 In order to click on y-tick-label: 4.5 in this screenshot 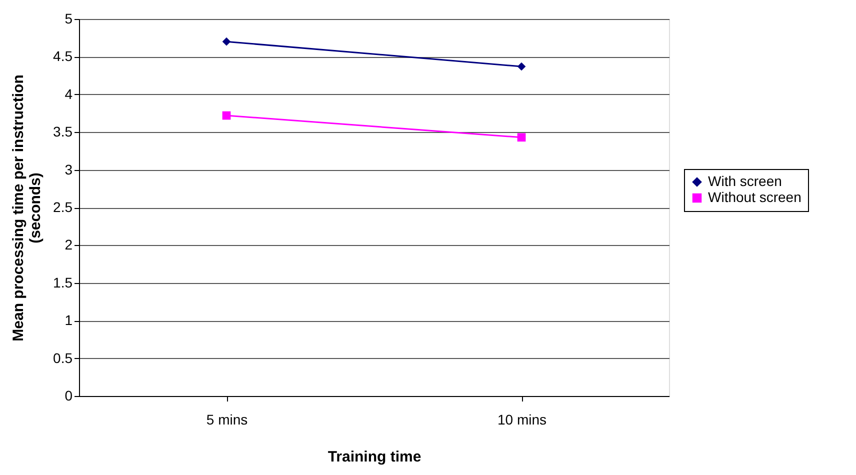, I will do `click(63, 56)`.